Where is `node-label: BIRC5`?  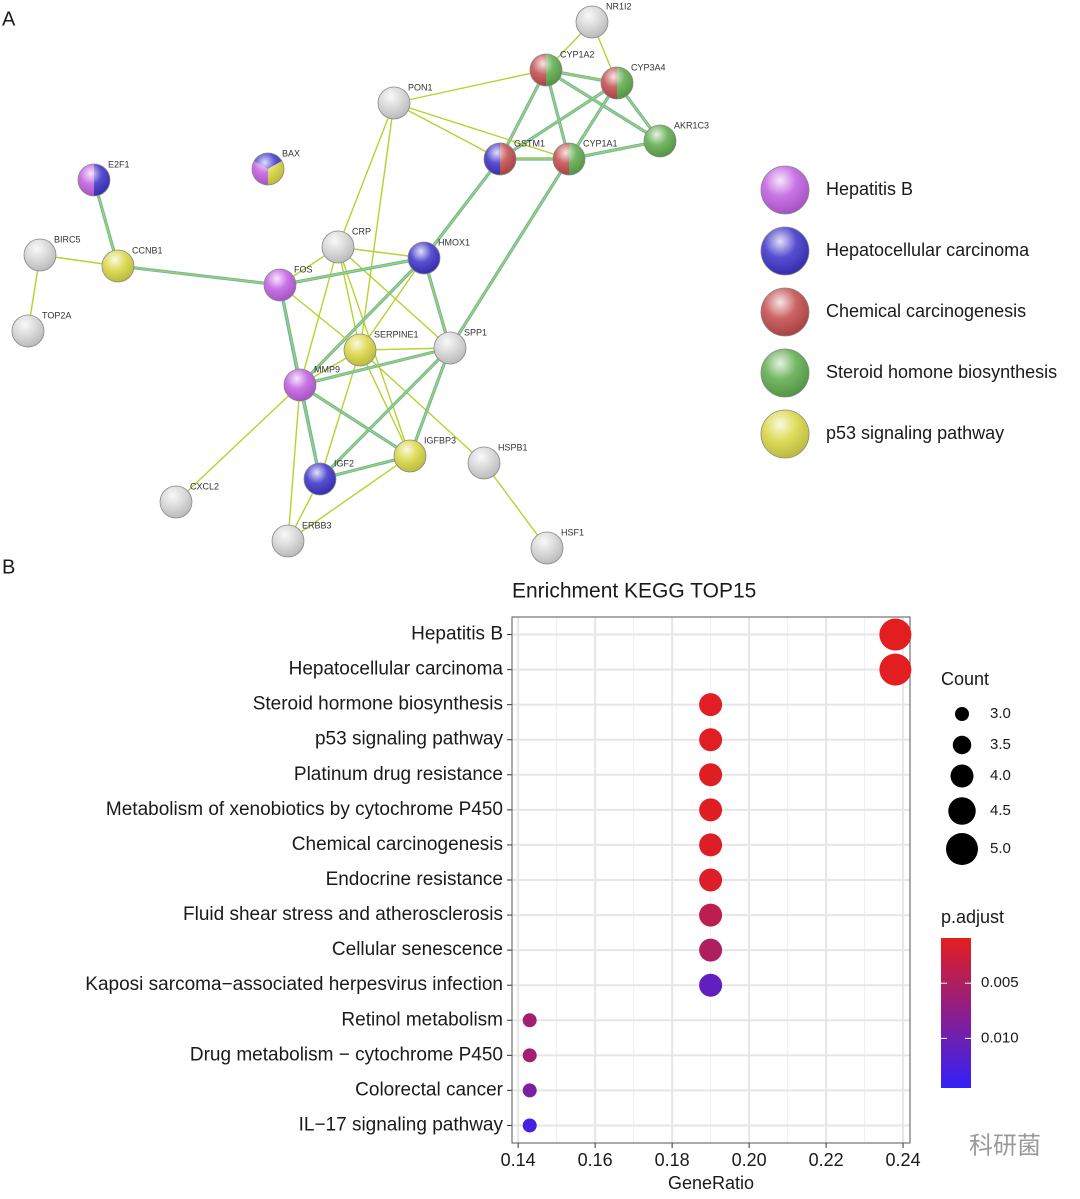
node-label: BIRC5 is located at coordinates (67, 239).